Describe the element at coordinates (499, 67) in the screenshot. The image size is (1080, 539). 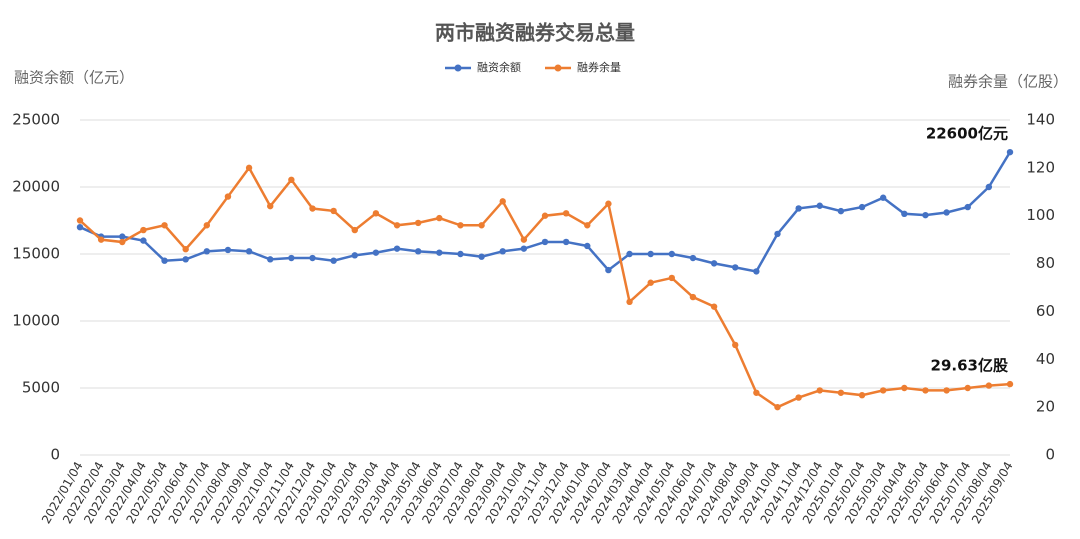
I see `legend-label: 融资余额` at that location.